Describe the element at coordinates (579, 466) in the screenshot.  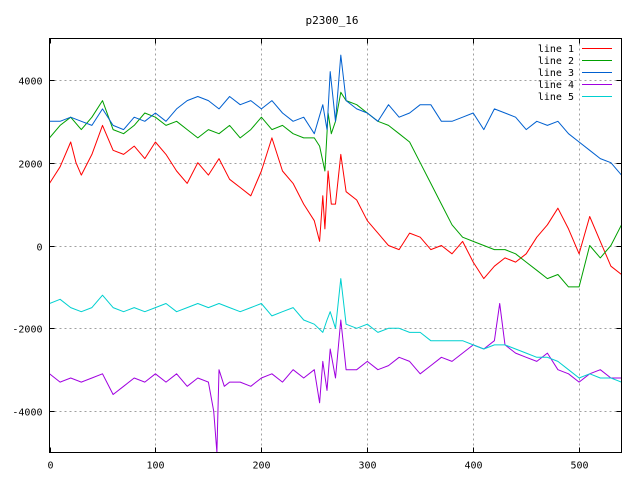
I see `x-tick-label: 500` at that location.